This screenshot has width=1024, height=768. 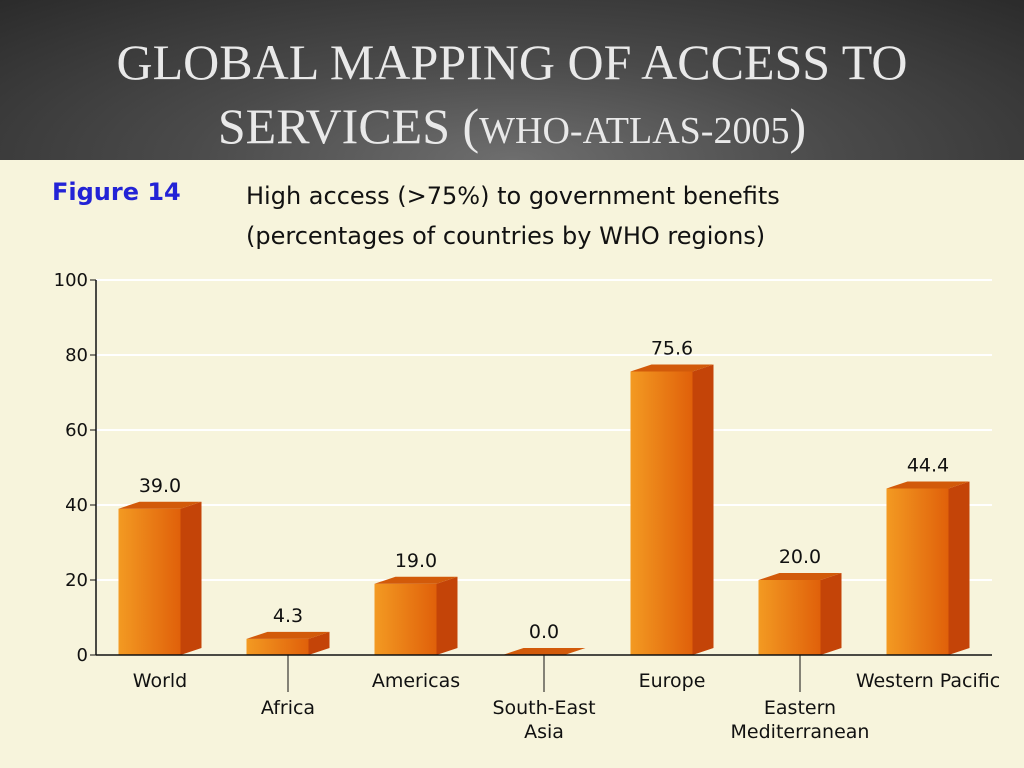 What do you see at coordinates (800, 720) in the screenshot?
I see `x-tick-label: Eastern Mediterranean` at bounding box center [800, 720].